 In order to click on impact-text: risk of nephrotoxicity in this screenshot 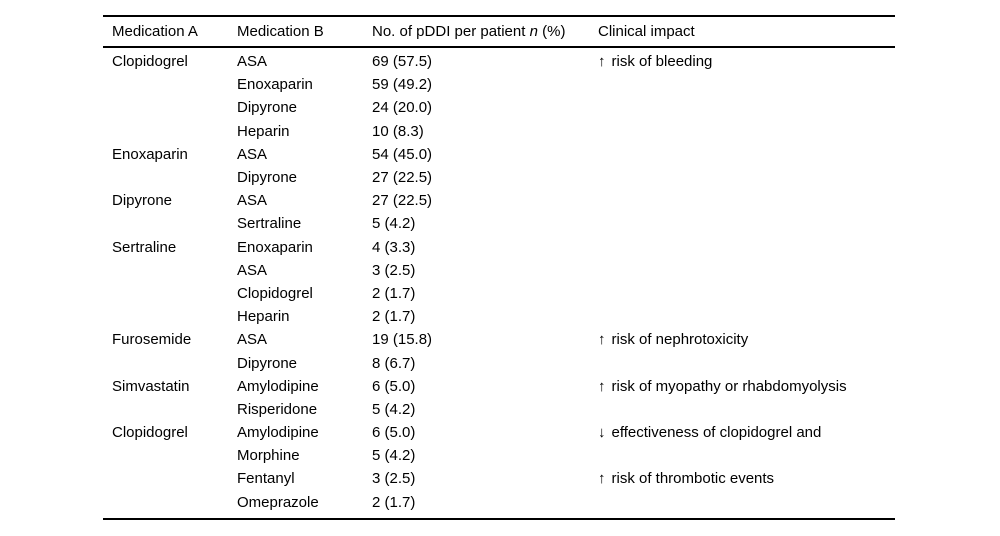, I will do `click(680, 340)`.